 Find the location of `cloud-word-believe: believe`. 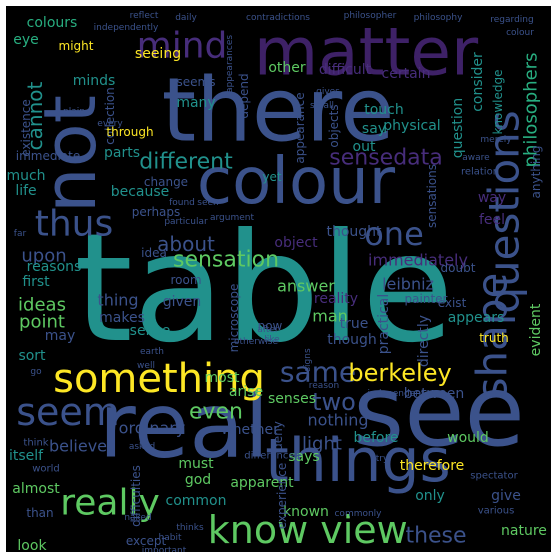

cloud-word-believe: believe is located at coordinates (78, 446).